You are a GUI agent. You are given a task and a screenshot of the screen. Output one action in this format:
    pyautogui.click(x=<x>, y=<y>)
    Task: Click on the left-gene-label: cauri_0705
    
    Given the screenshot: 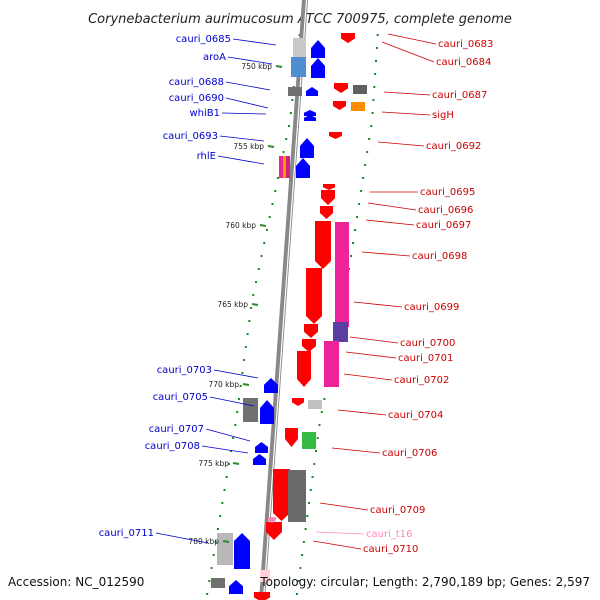 What is the action you would take?
    pyautogui.click(x=180, y=397)
    